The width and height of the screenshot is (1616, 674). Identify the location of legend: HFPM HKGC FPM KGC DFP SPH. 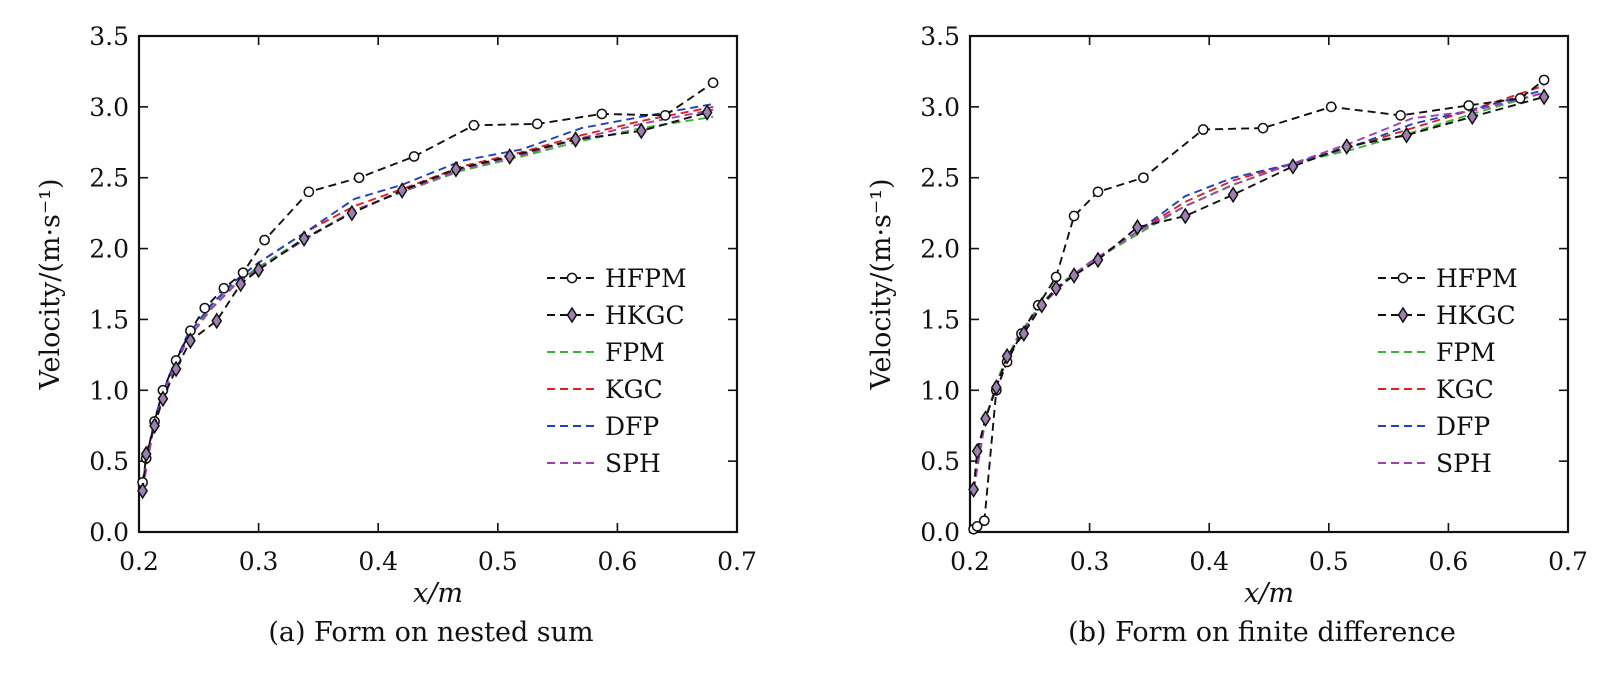
(617, 371).